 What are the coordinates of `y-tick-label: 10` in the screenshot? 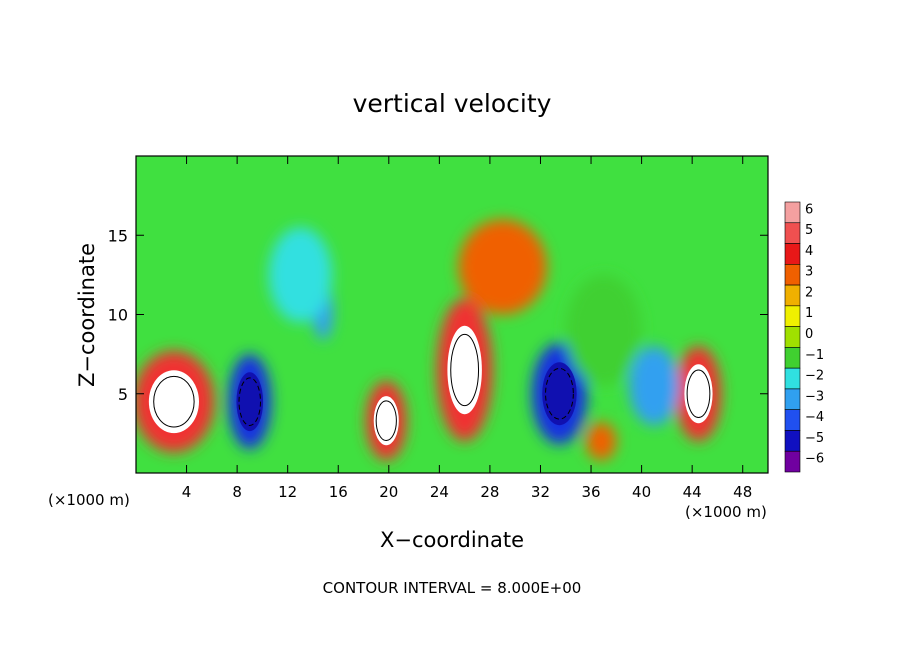 It's located at (118, 315).